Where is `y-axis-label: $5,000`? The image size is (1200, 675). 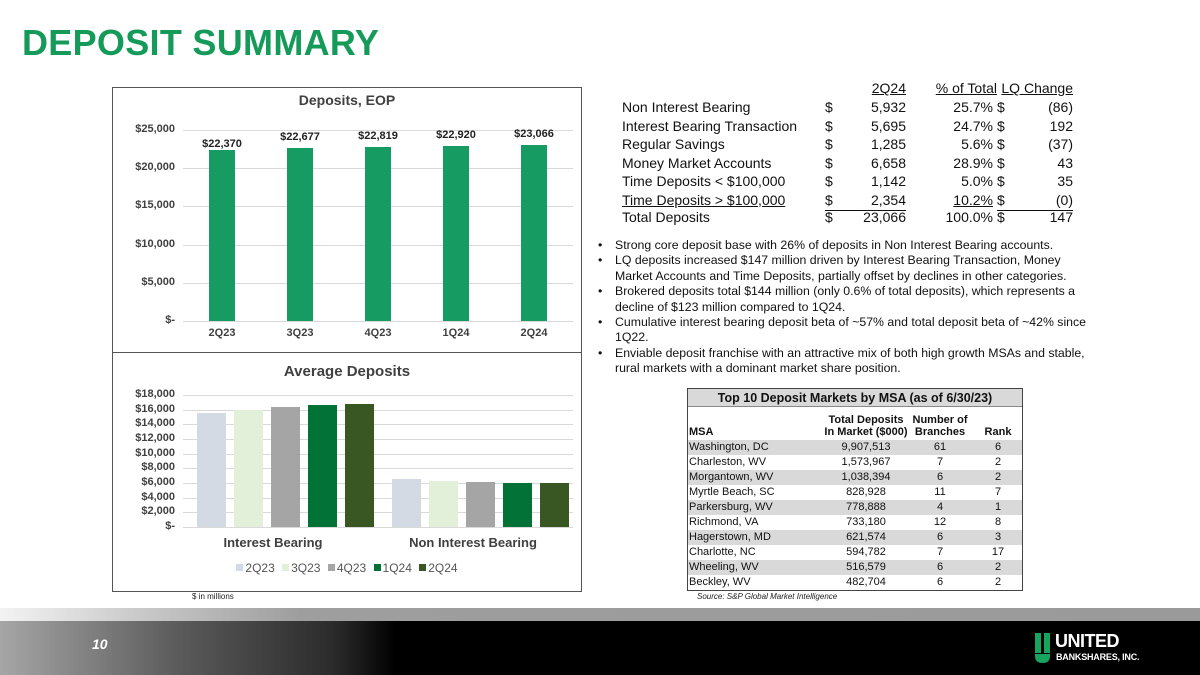 y-axis-label: $5,000 is located at coordinates (158, 281).